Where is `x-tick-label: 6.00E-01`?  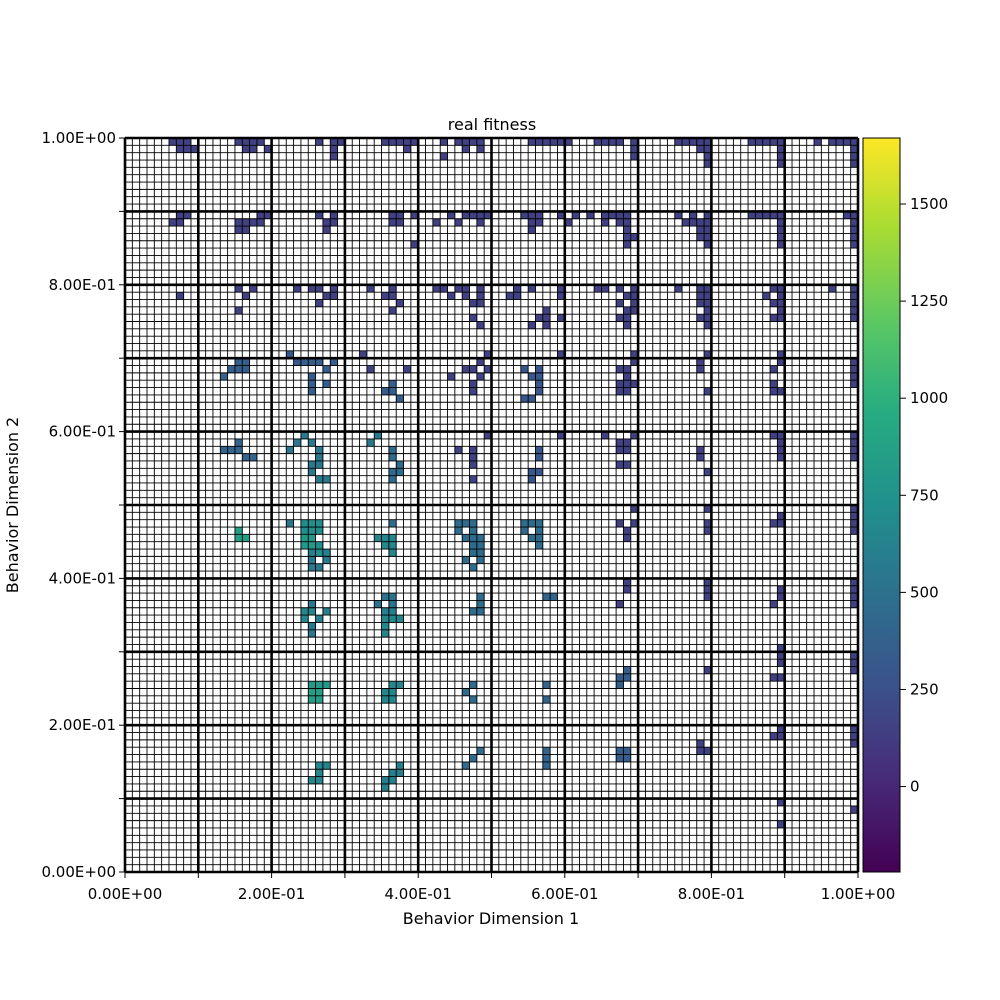
x-tick-label: 6.00E-01 is located at coordinates (564, 894).